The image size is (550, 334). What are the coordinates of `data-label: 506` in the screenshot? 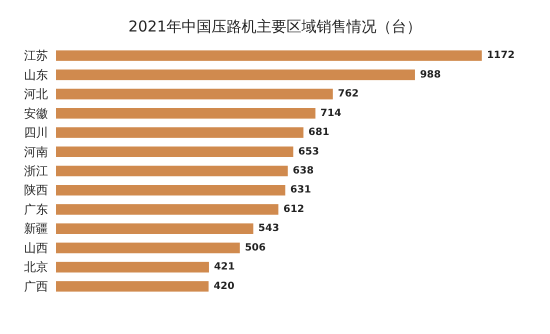 It's located at (255, 248).